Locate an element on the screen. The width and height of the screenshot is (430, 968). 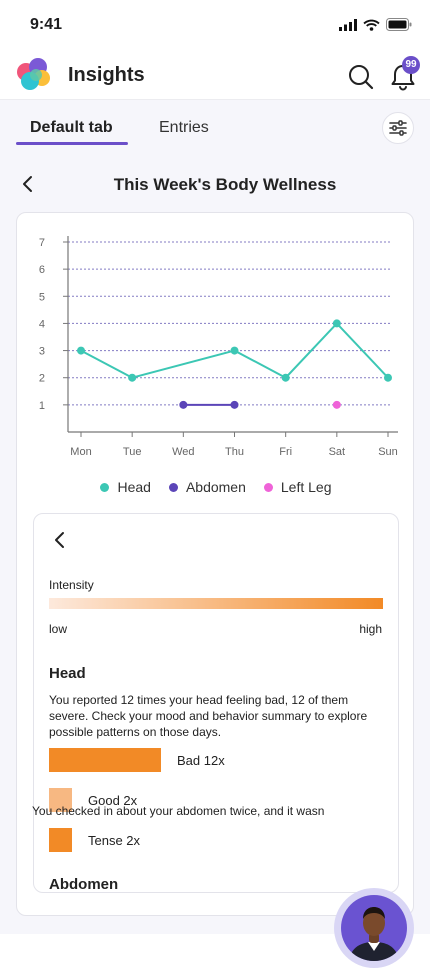
series-line-head is located at coordinates (234, 350).